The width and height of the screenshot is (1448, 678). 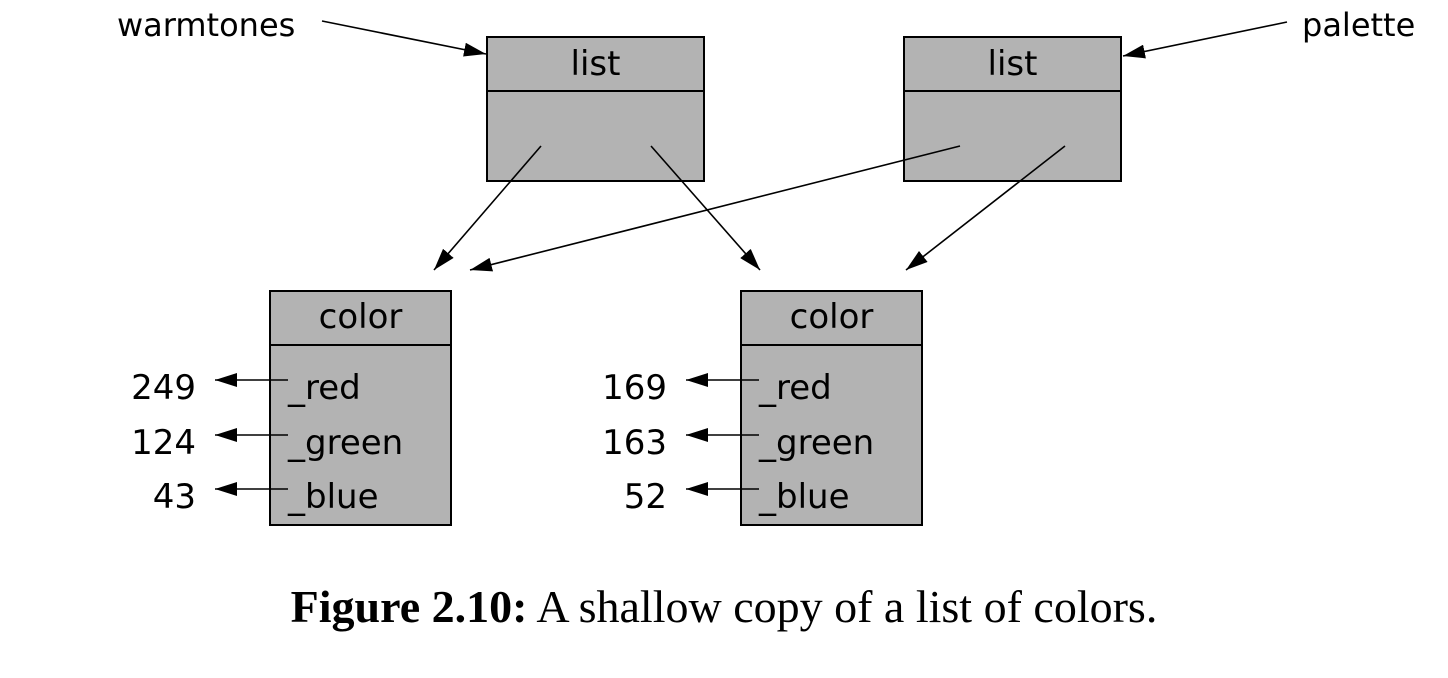 I want to click on caption-text: A shallow copy of a list of colors., so click(x=842, y=606).